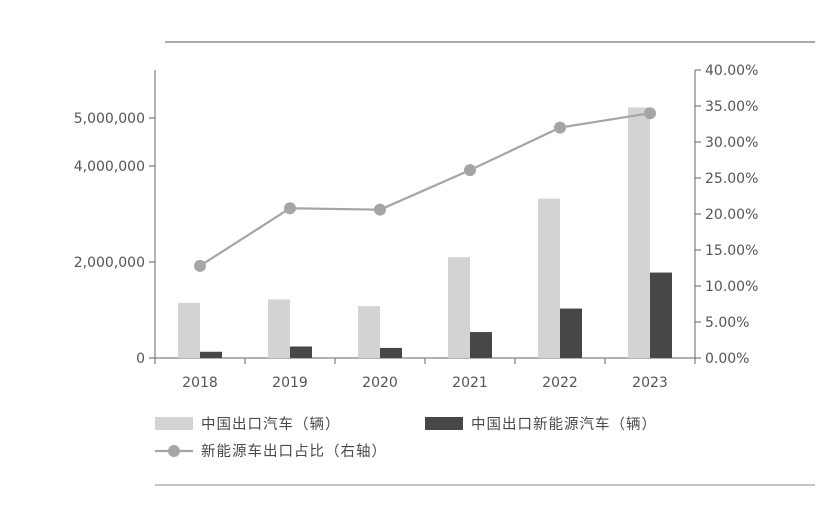  Describe the element at coordinates (560, 383) in the screenshot. I see `x-tick-label: 2022` at that location.